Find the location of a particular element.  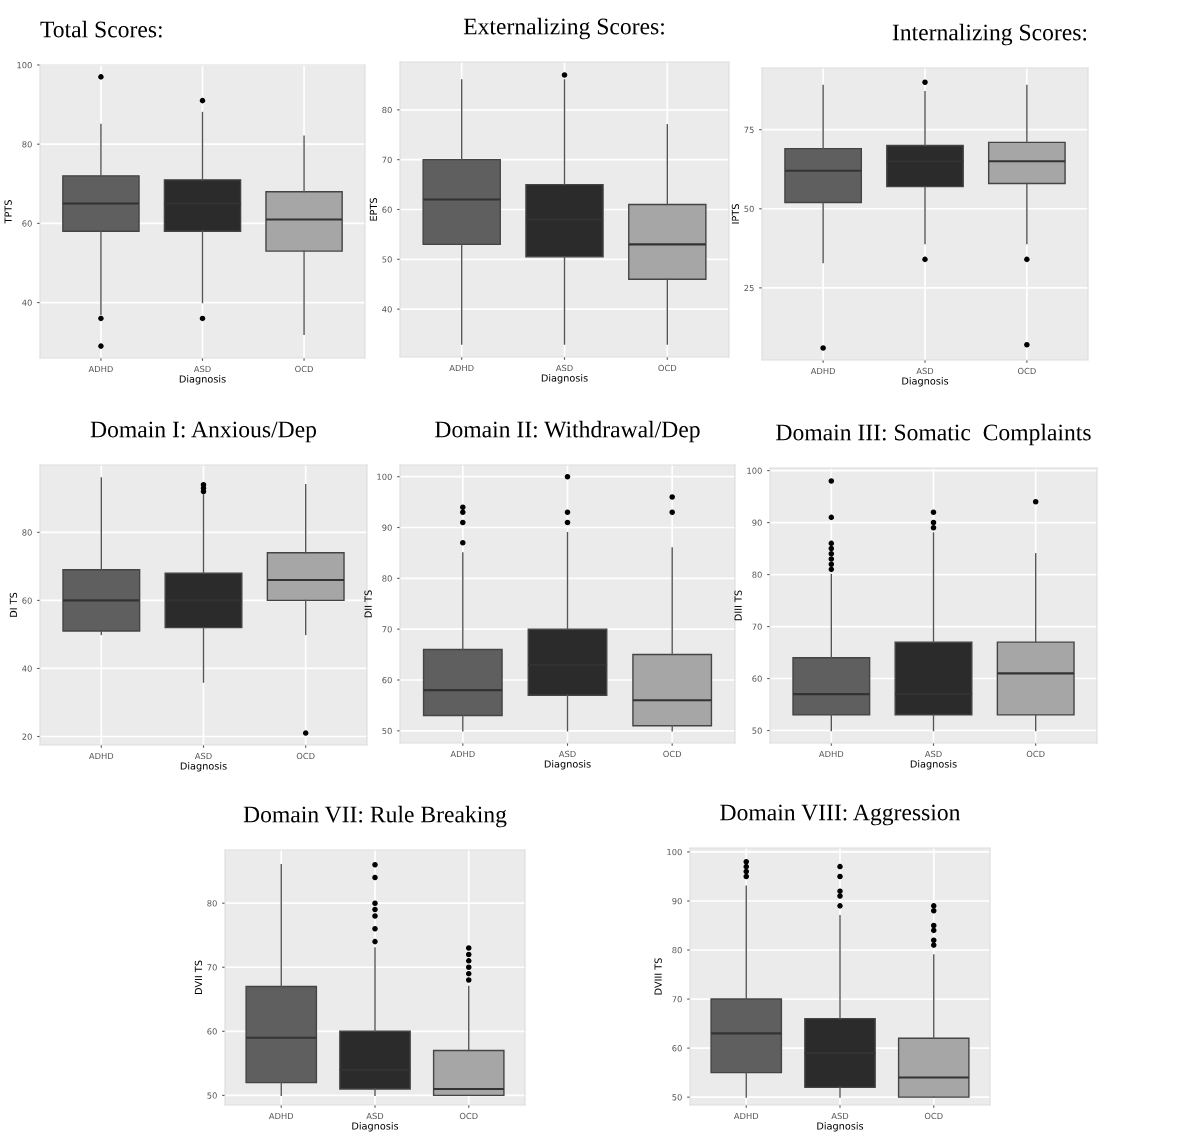

y-tick-label: 25 is located at coordinates (749, 288).